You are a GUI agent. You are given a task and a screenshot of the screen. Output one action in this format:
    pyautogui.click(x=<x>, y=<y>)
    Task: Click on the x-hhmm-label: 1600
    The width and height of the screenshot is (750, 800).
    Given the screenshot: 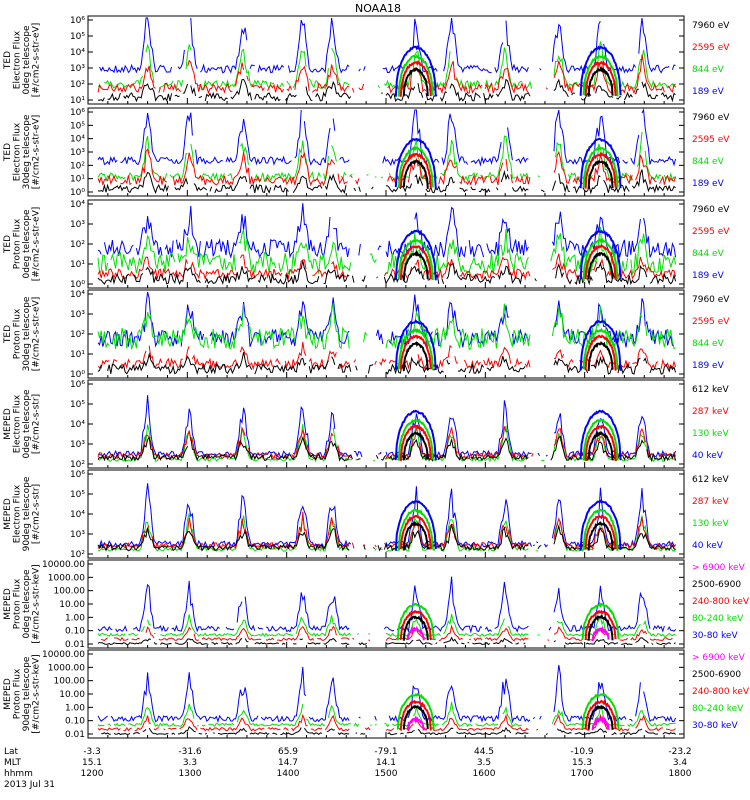 What is the action you would take?
    pyautogui.click(x=484, y=774)
    